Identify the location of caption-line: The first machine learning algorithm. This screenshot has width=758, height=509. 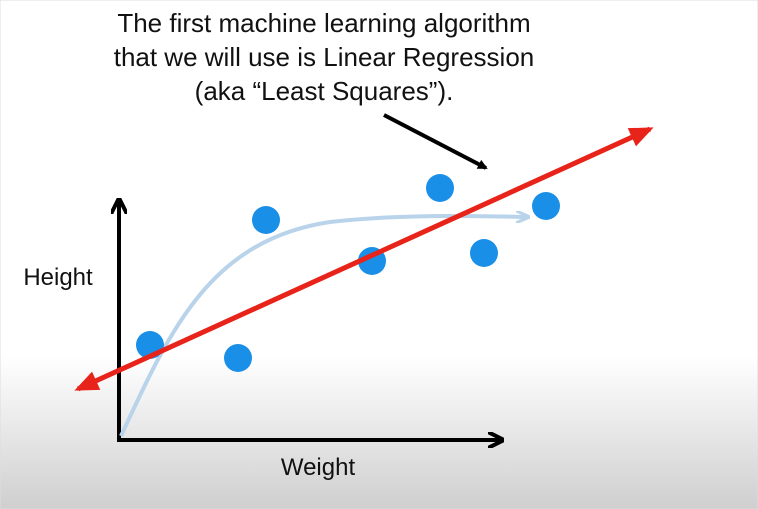
(323, 23).